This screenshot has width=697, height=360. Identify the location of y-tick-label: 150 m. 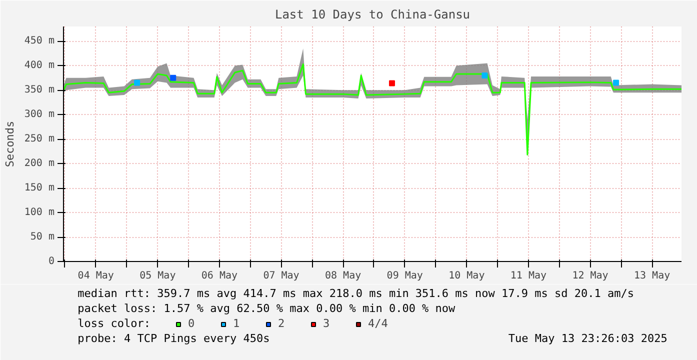
(39, 188).